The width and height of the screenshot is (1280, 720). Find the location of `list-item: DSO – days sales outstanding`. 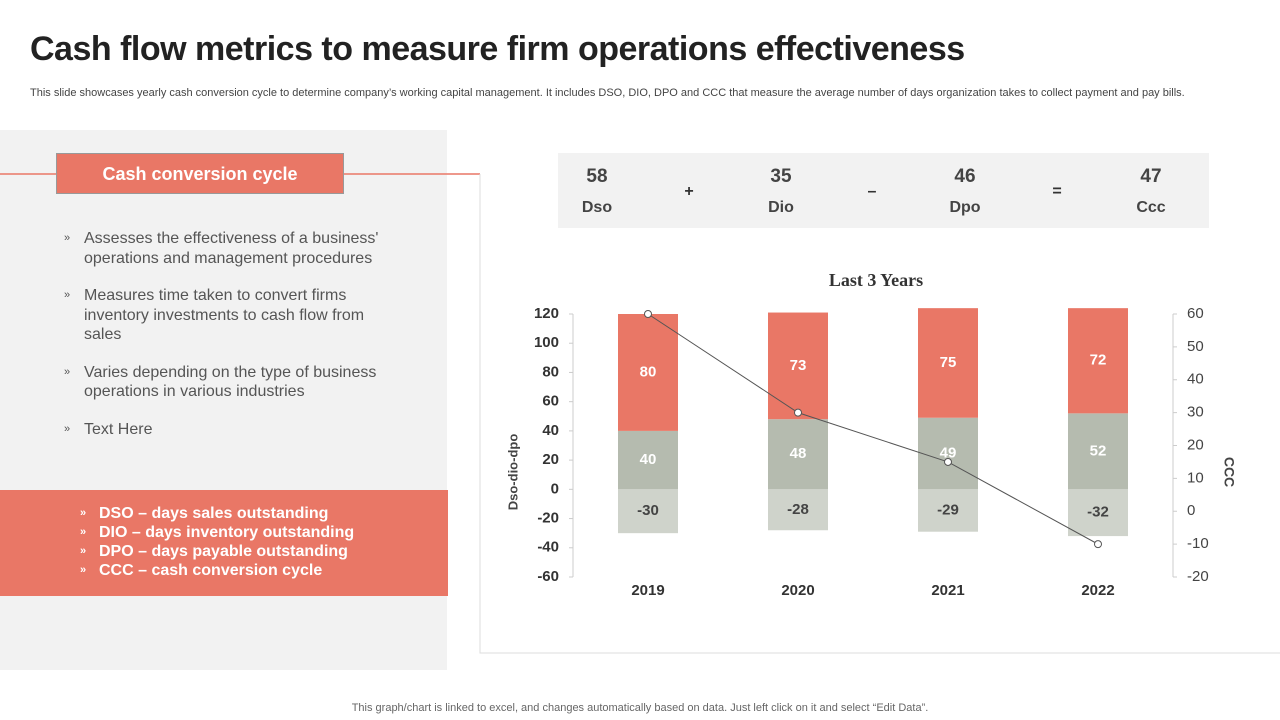

list-item: DSO – days sales outstanding is located at coordinates (217, 513).